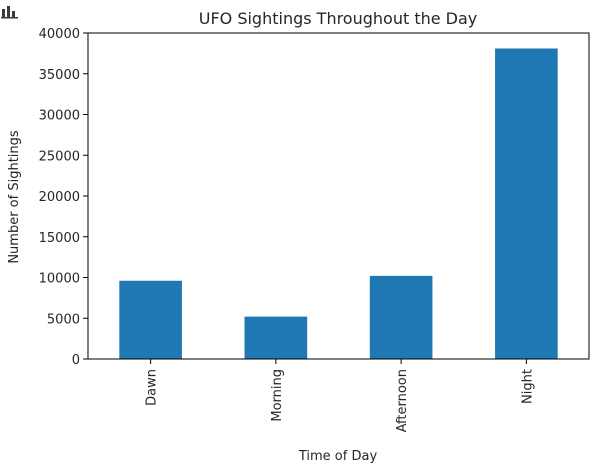  Describe the element at coordinates (59, 197) in the screenshot. I see `y-tick-label: 20000` at that location.